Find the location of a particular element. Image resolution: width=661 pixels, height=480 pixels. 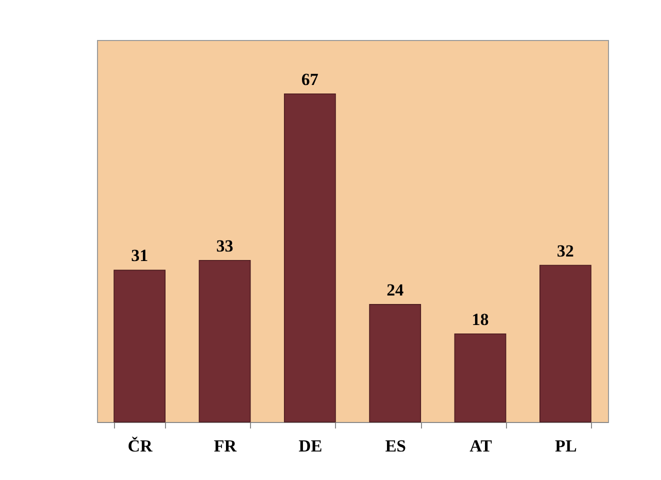

x-tick-label: AT is located at coordinates (481, 446).